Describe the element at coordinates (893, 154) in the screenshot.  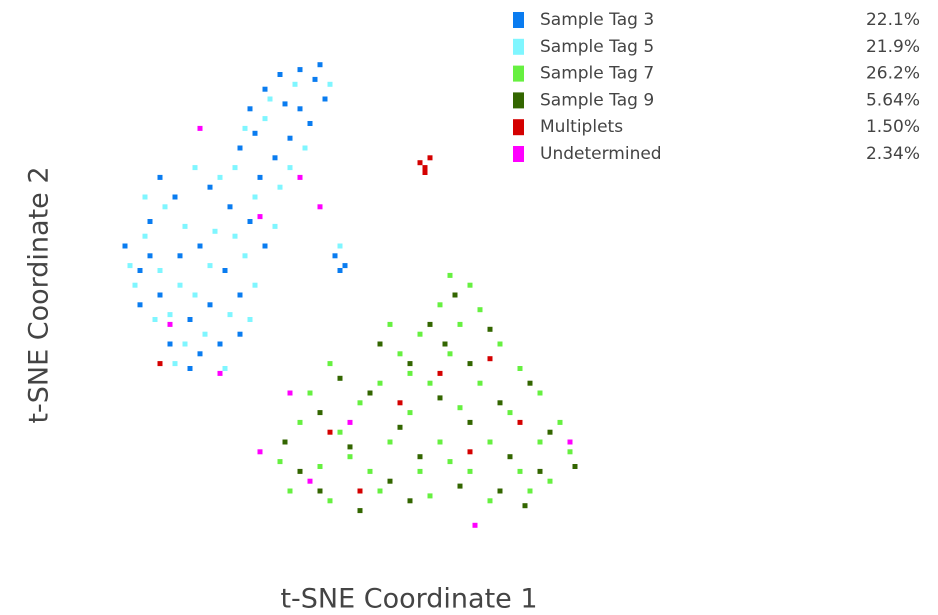
I see `legend-share: 2.34%` at that location.